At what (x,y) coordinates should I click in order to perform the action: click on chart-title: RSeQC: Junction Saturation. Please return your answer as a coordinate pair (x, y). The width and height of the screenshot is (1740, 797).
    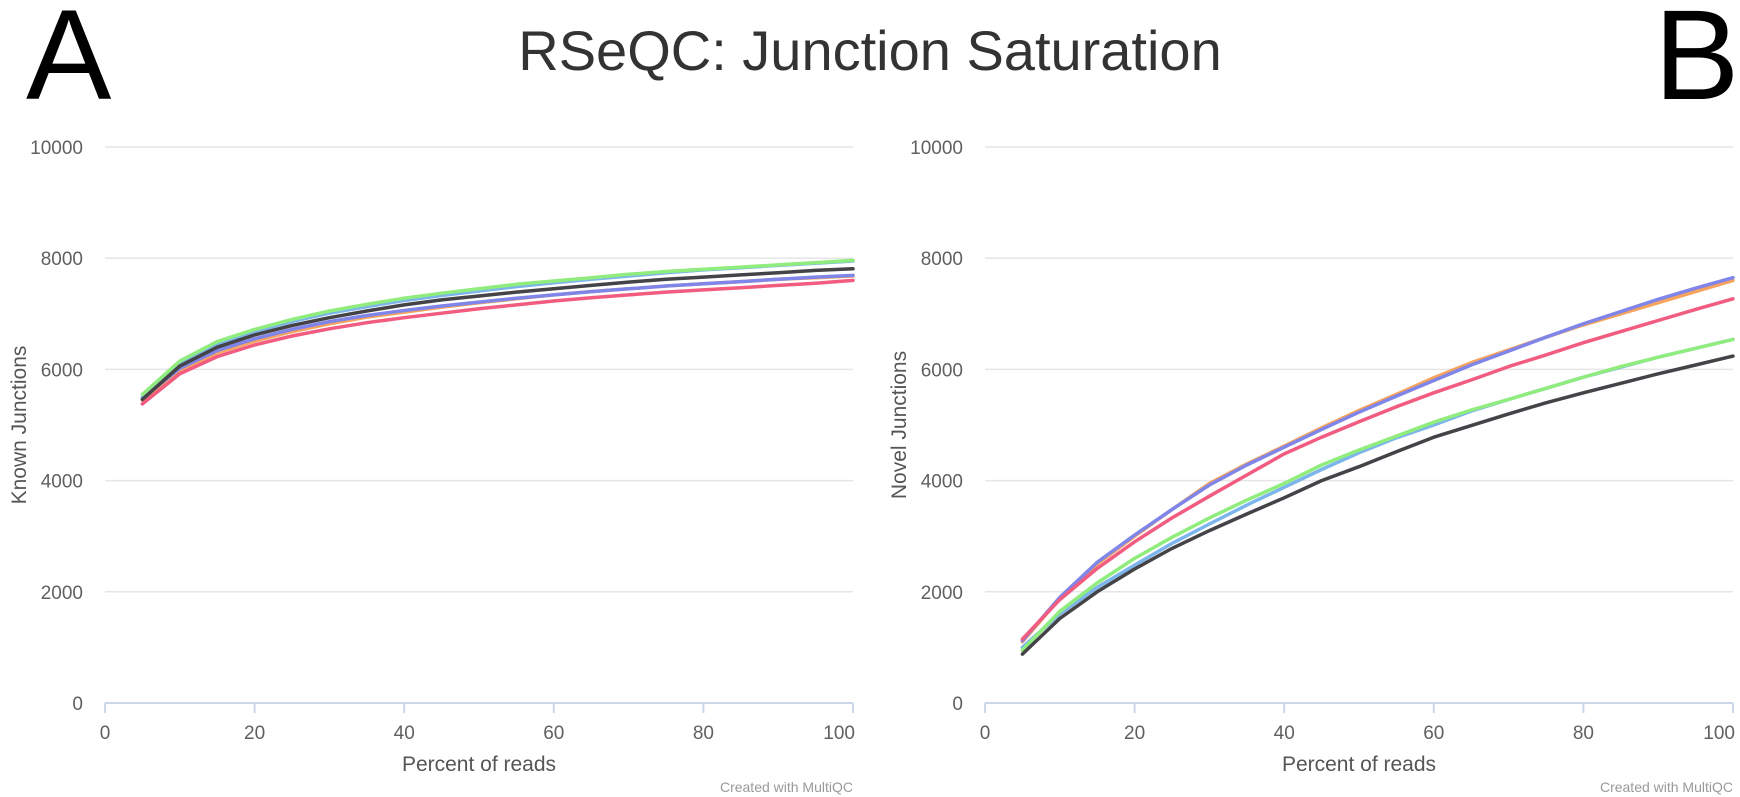
    Looking at the image, I should click on (870, 50).